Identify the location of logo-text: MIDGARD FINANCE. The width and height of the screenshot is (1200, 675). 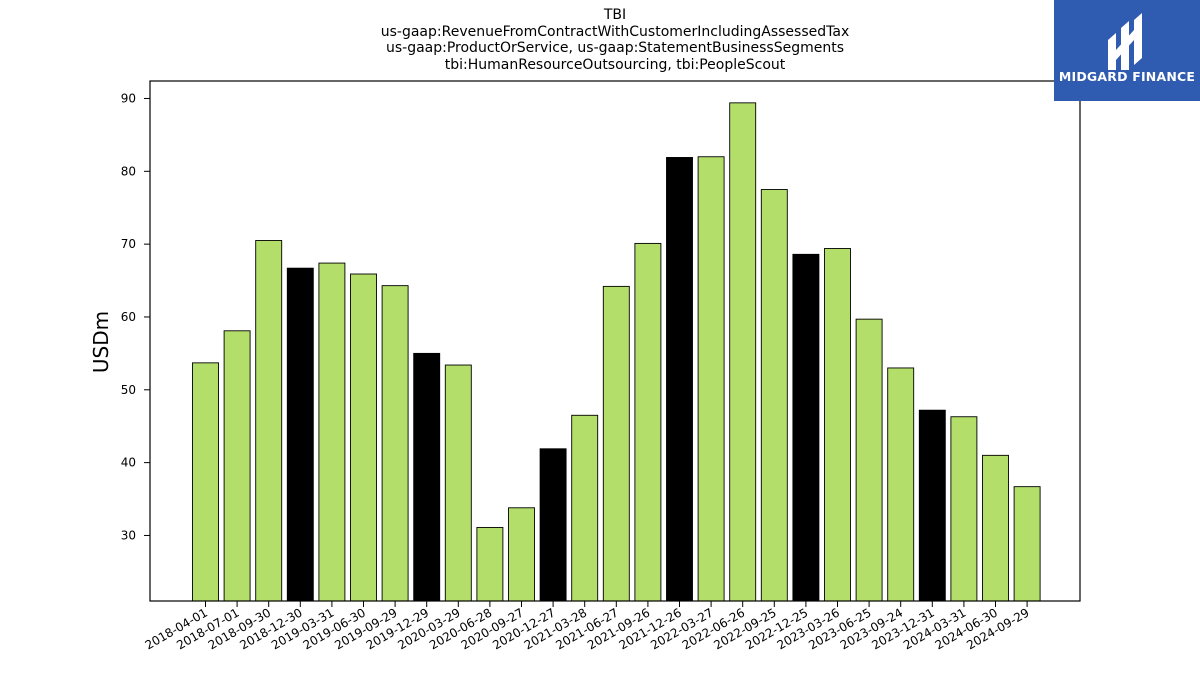
(1127, 76).